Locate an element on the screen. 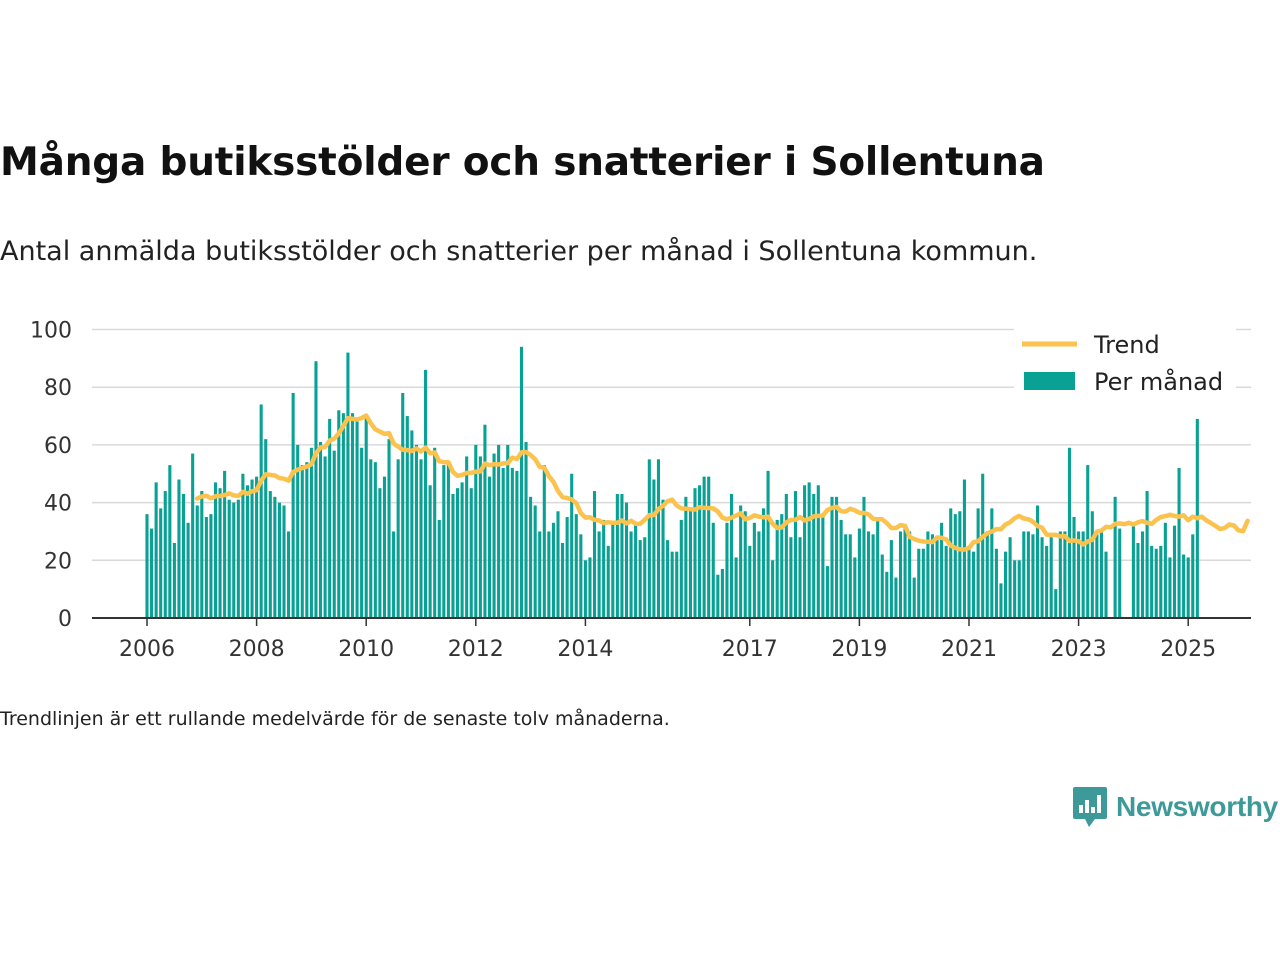 Image resolution: width=1280 pixels, height=960 pixels. newsworthy-logo-text: Newsworthy is located at coordinates (1197, 806).